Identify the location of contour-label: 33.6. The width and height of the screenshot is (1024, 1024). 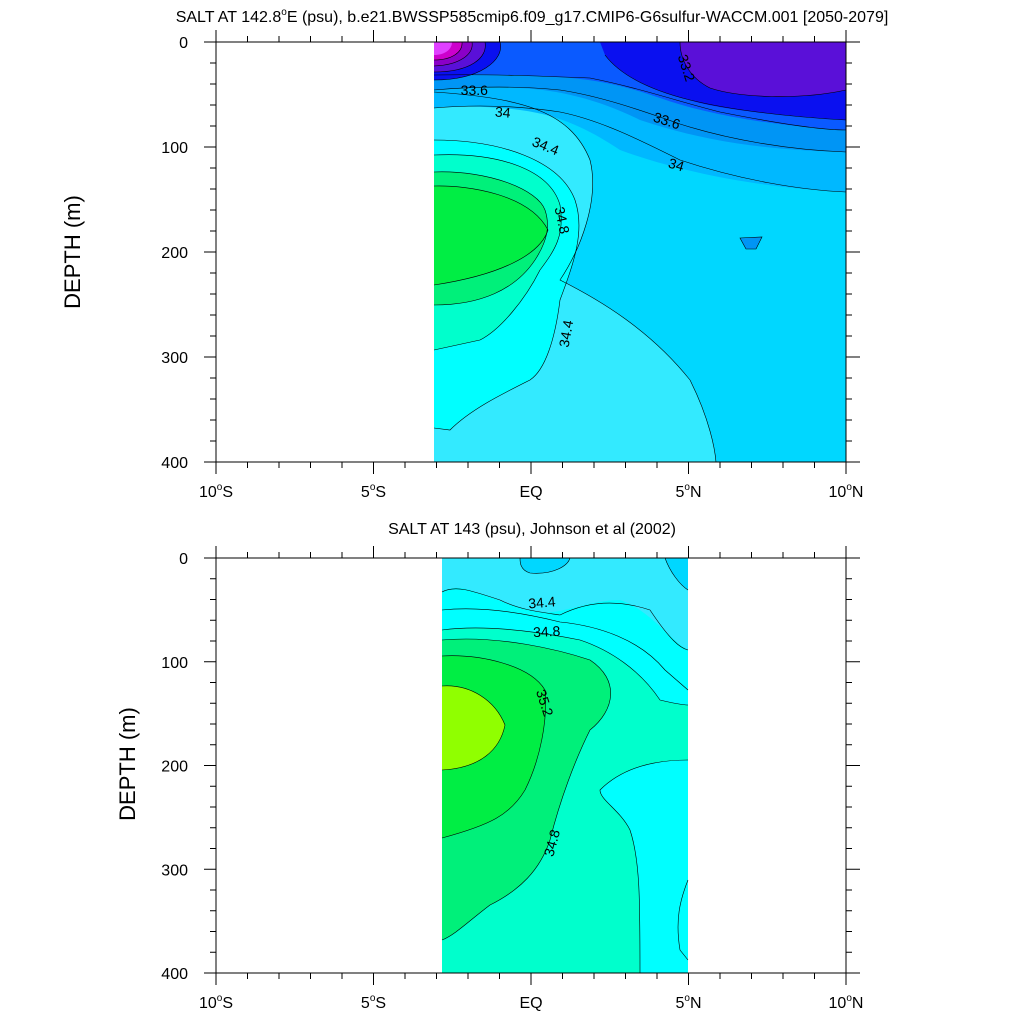
(474, 90).